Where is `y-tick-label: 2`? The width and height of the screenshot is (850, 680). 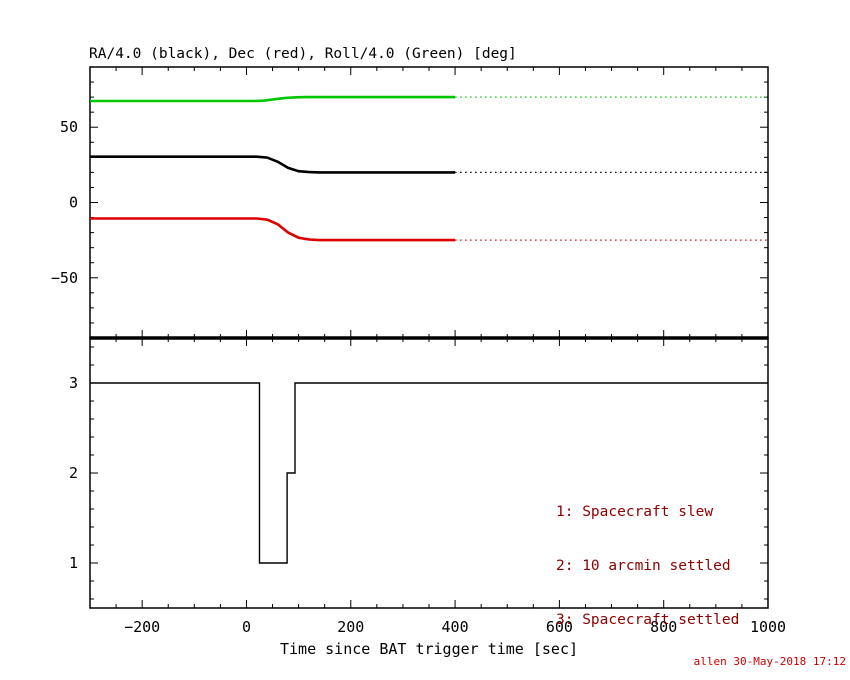 y-tick-label: 2 is located at coordinates (73, 473).